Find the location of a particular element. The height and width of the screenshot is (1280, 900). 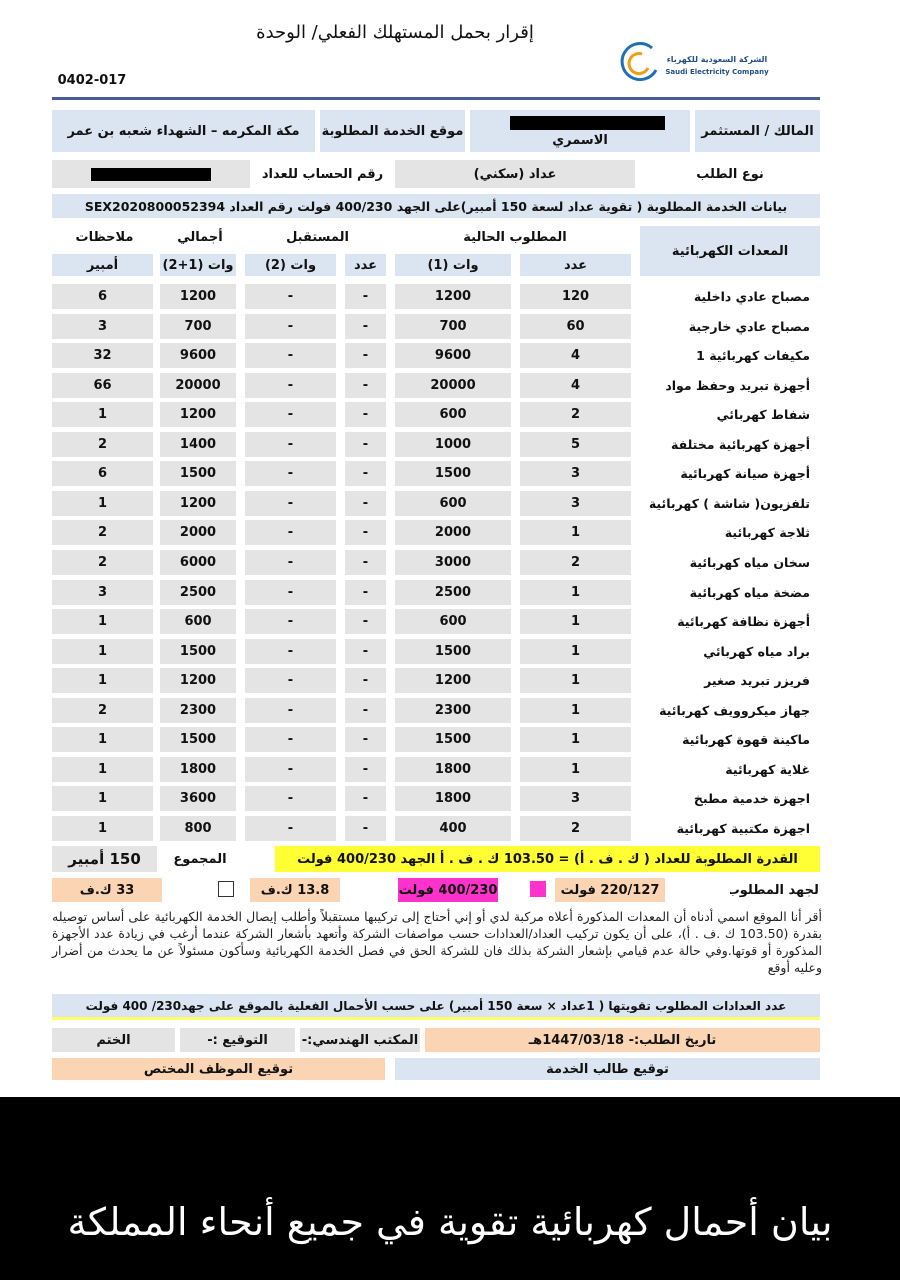

item-name: ثلاجة كهربائية is located at coordinates (767, 533).